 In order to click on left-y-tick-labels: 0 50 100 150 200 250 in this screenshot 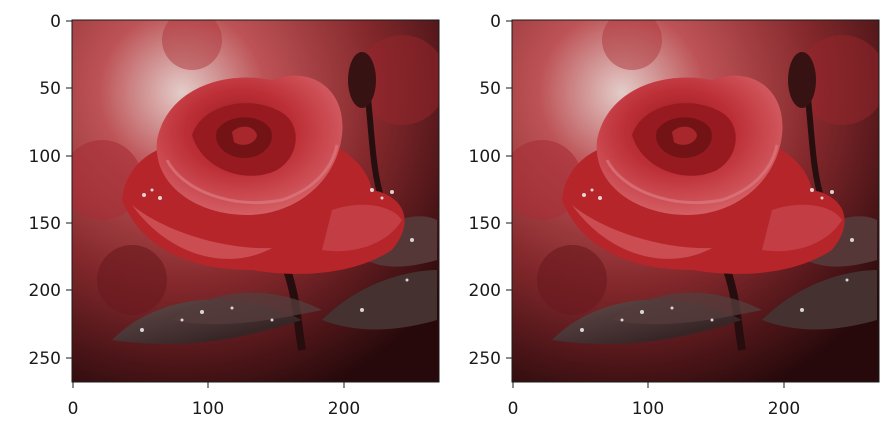, I will do `click(45, 190)`.